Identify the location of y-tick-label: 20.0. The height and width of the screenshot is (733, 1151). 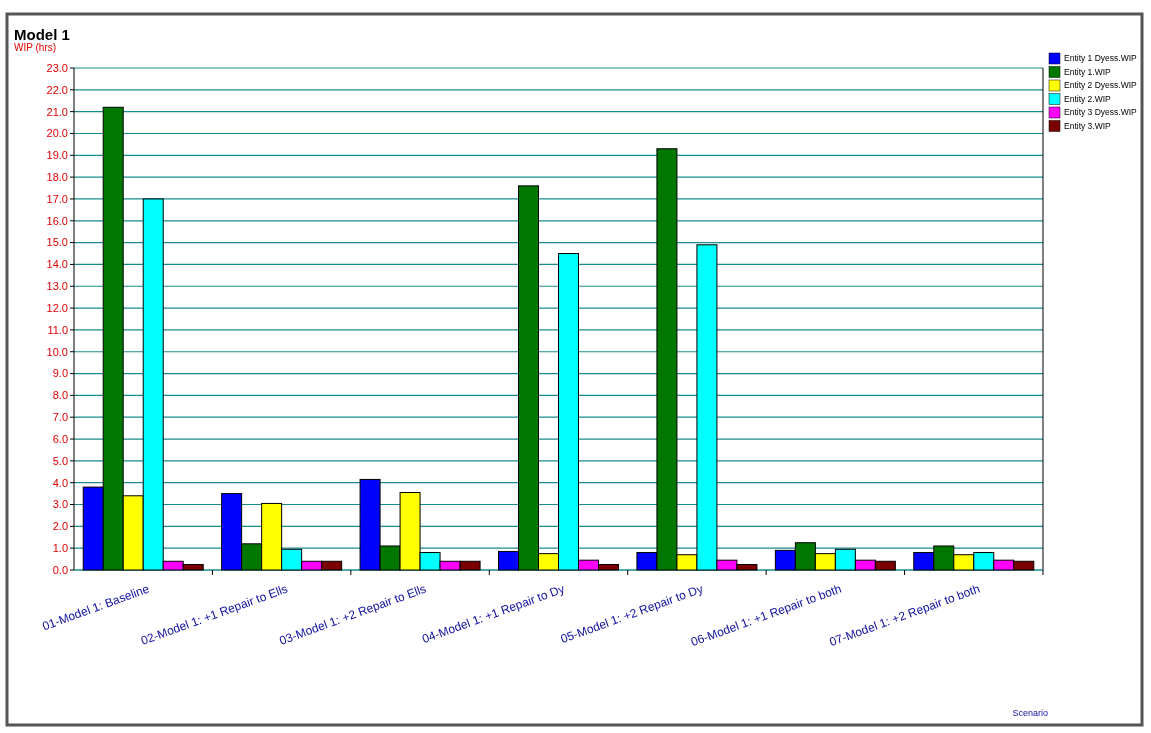
(57, 133).